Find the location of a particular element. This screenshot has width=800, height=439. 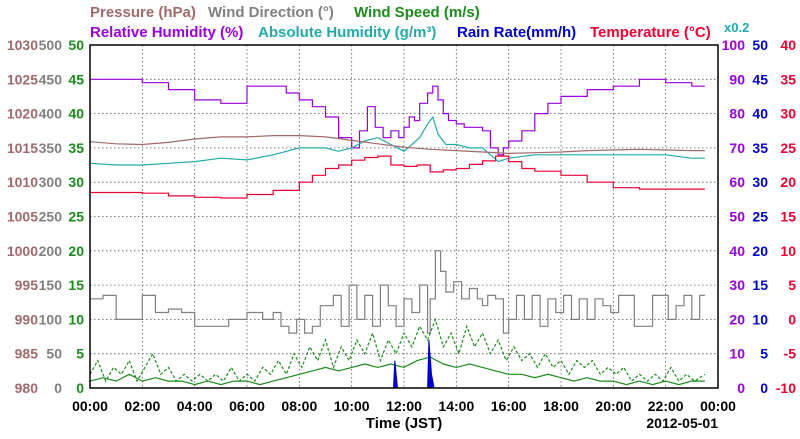

y-tick-label-temperature: 40 is located at coordinates (788, 45).